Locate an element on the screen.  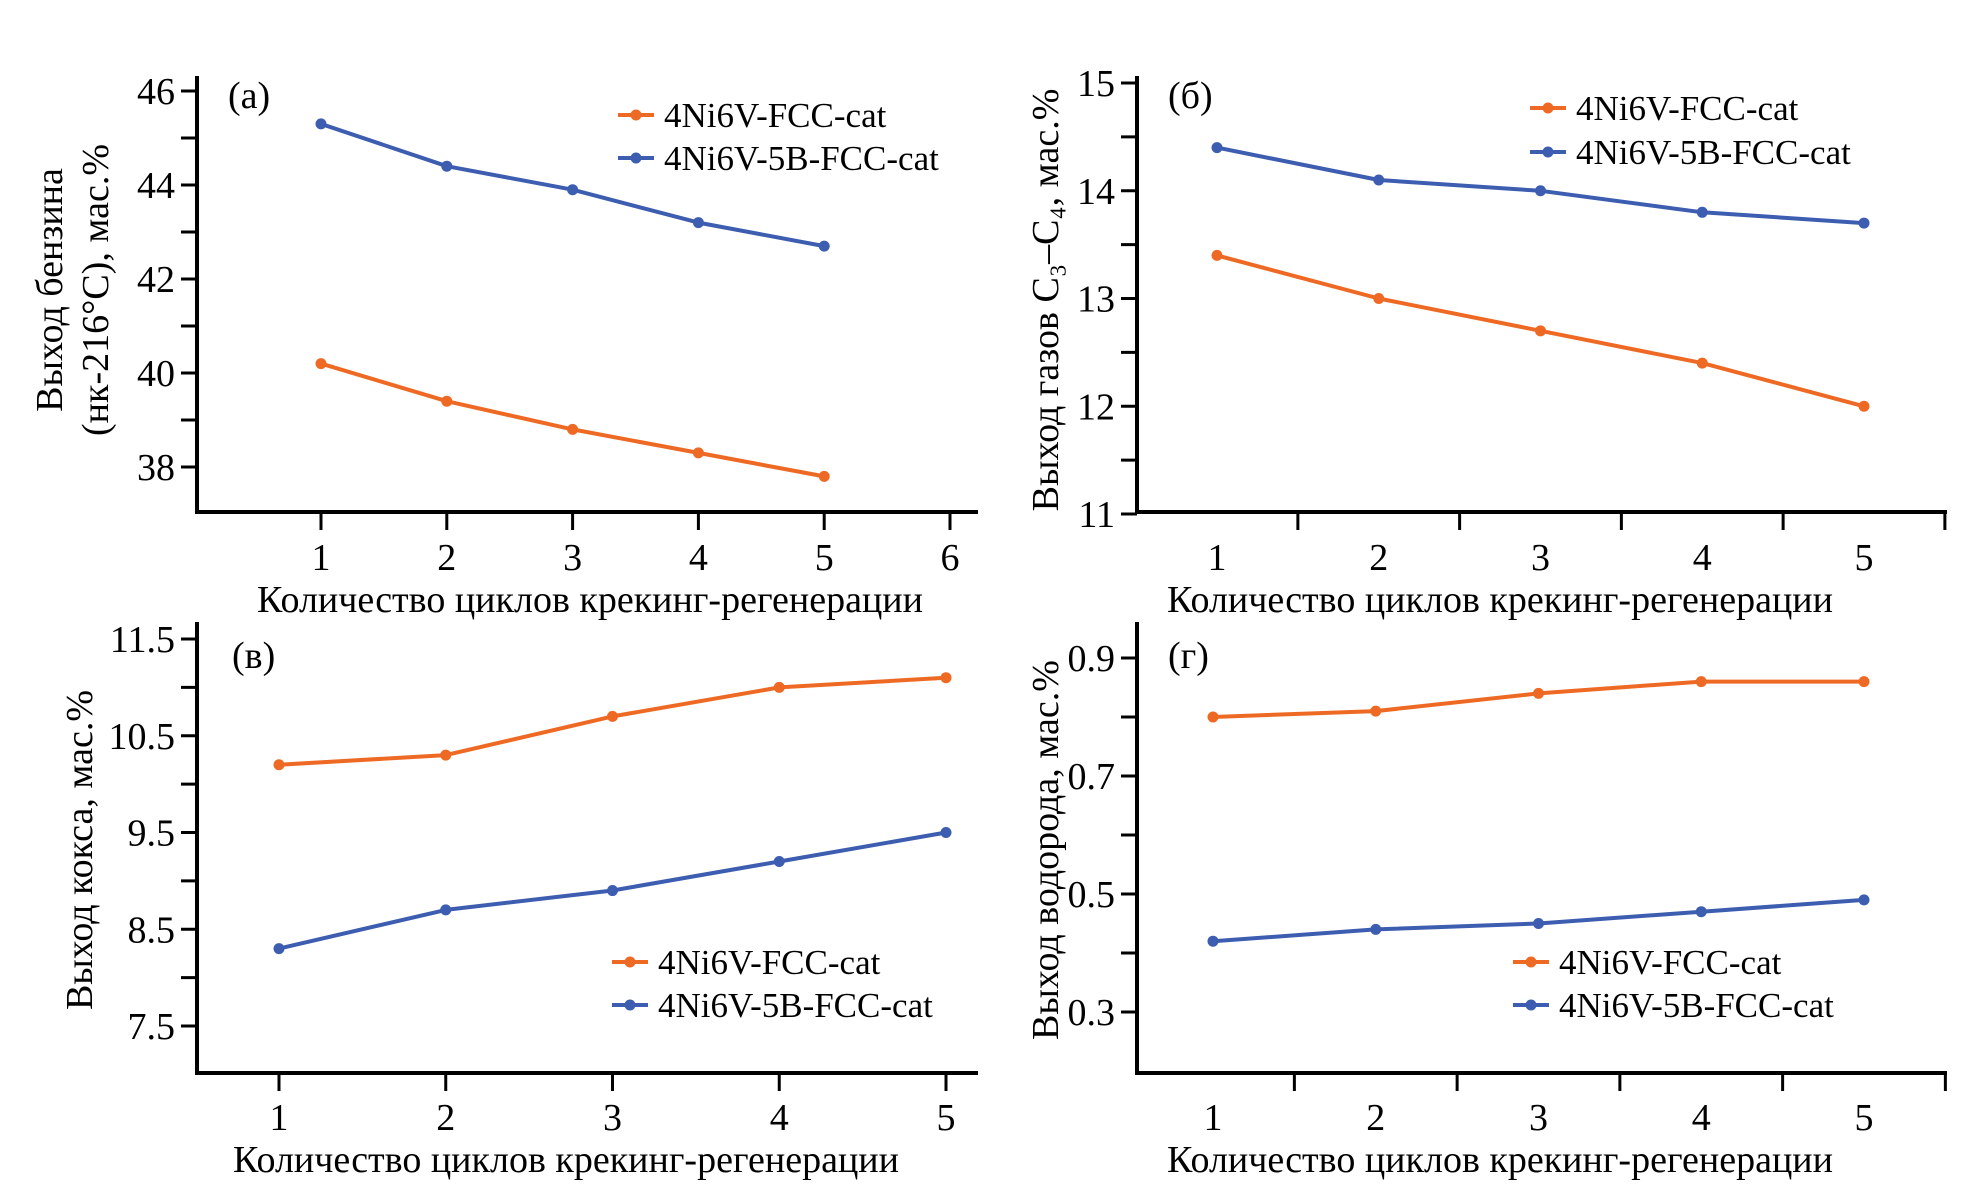
y-tick-label: 9.5 is located at coordinates (152, 834).